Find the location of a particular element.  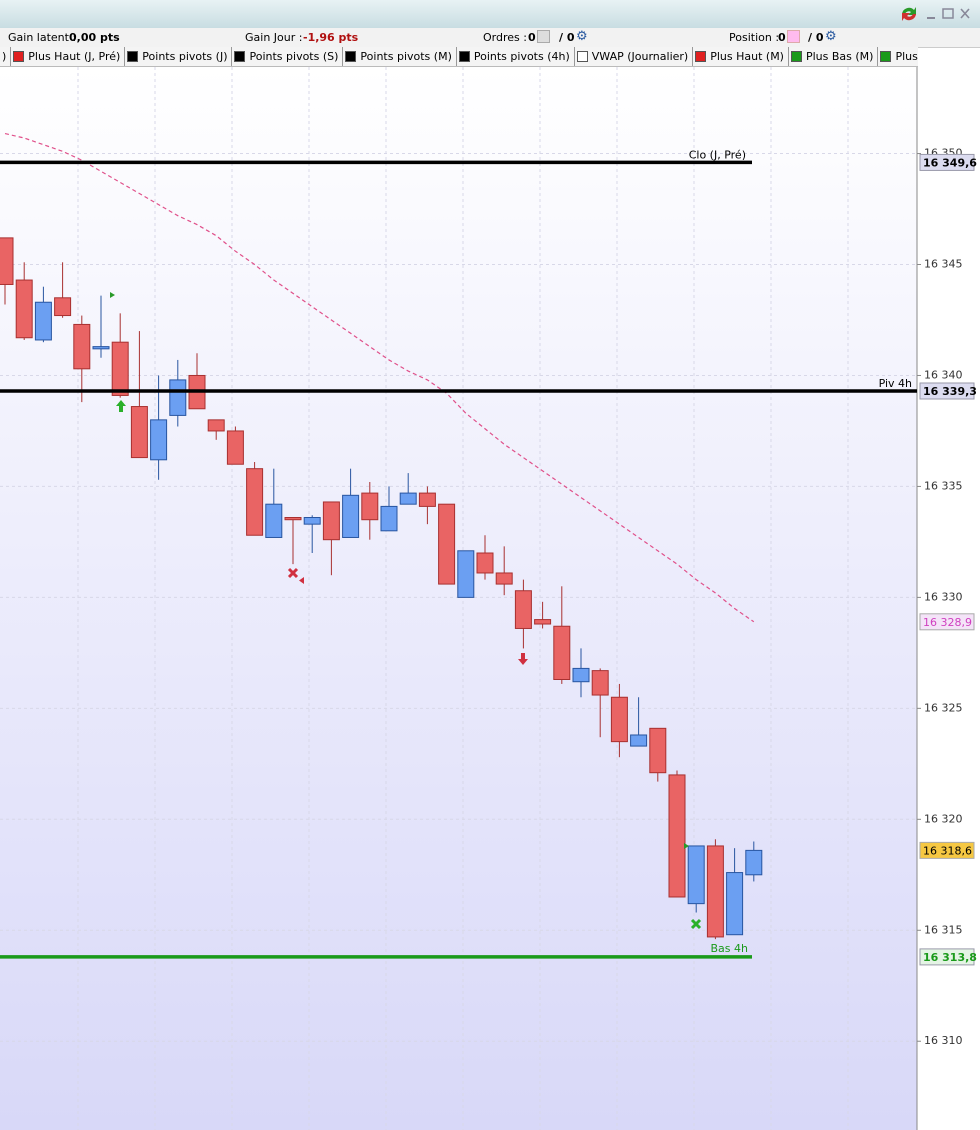

legend-item: Points pivots (M) is located at coordinates (400, 56).